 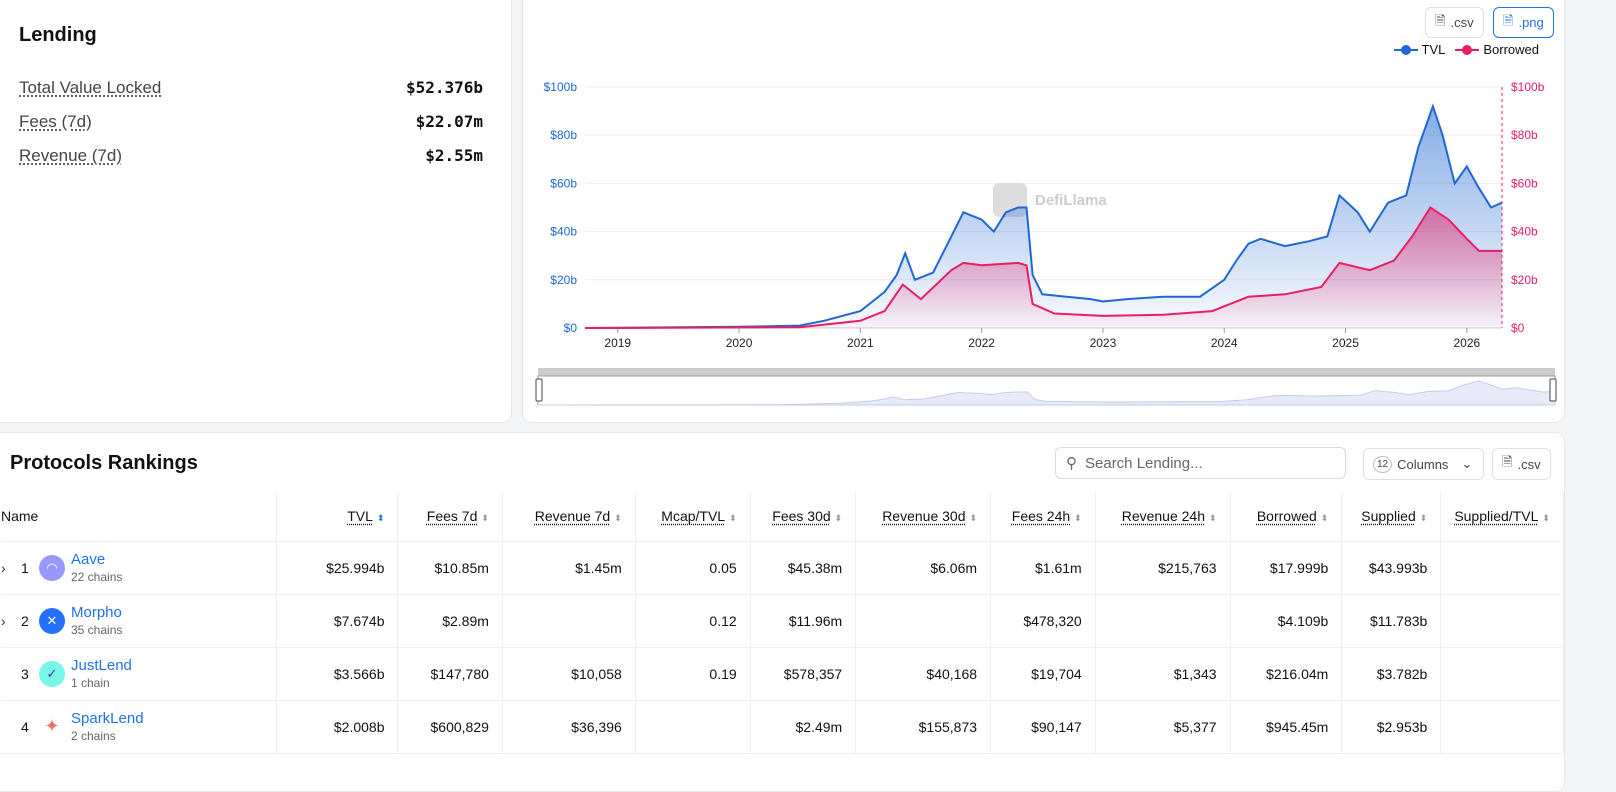 I want to click on column-header: Fees 30d ⬍, so click(x=803, y=516).